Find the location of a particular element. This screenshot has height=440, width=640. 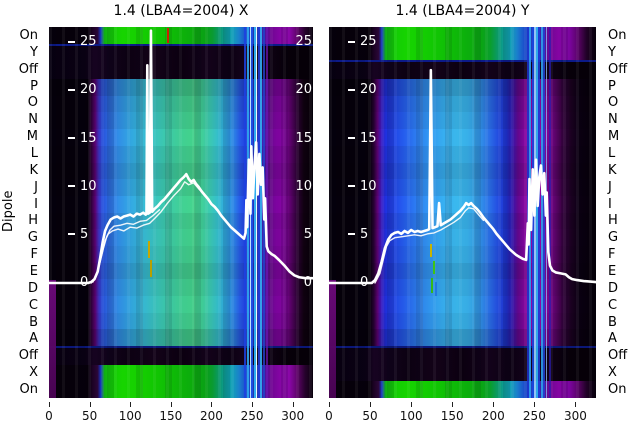

row-label-left-l-7: L is located at coordinates (34, 153).